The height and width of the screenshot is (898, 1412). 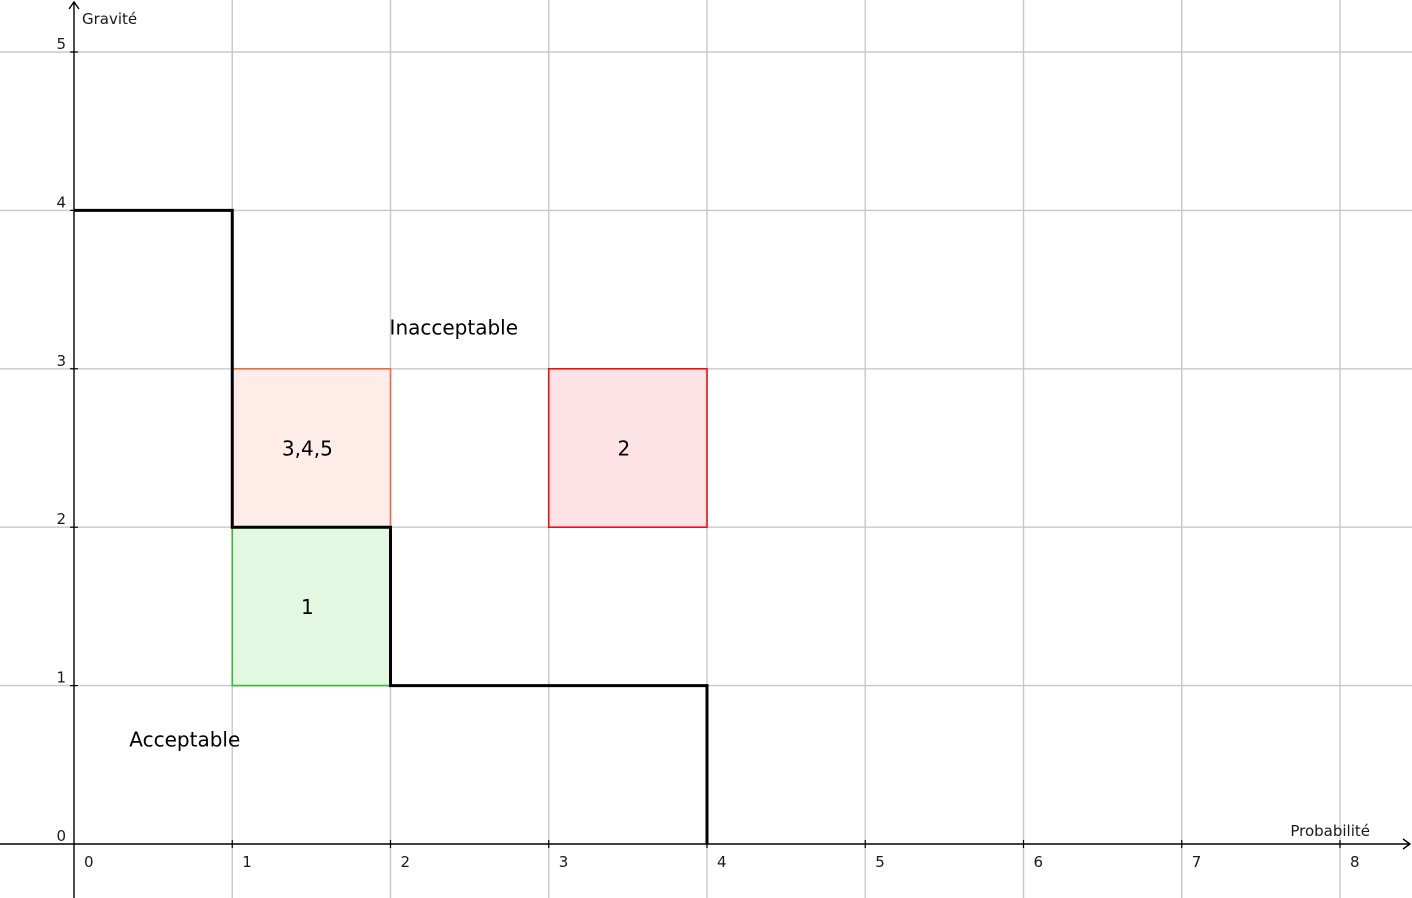 I want to click on x-tick-label-0: 0, so click(x=89, y=862).